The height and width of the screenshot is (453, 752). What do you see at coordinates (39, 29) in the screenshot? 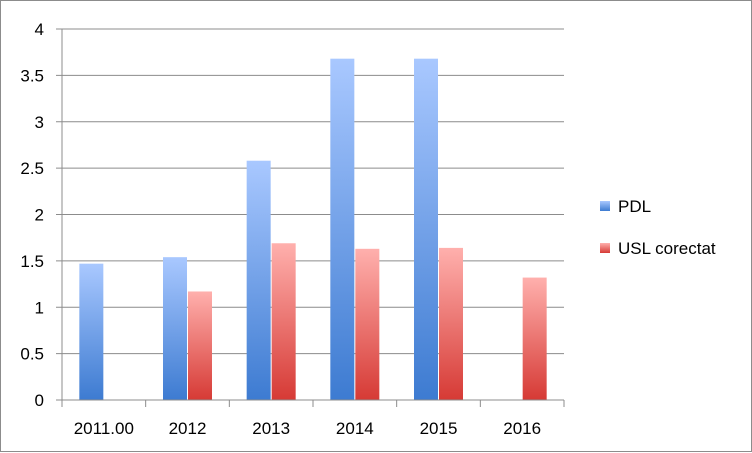
I see `y-tick-label: 4` at bounding box center [39, 29].